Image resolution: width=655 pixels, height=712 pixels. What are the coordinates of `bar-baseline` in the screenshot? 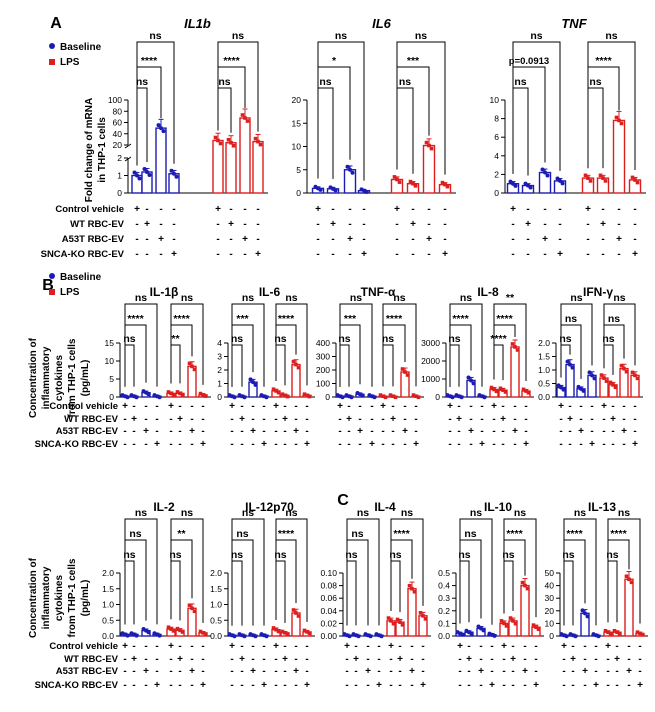 It's located at (161, 160).